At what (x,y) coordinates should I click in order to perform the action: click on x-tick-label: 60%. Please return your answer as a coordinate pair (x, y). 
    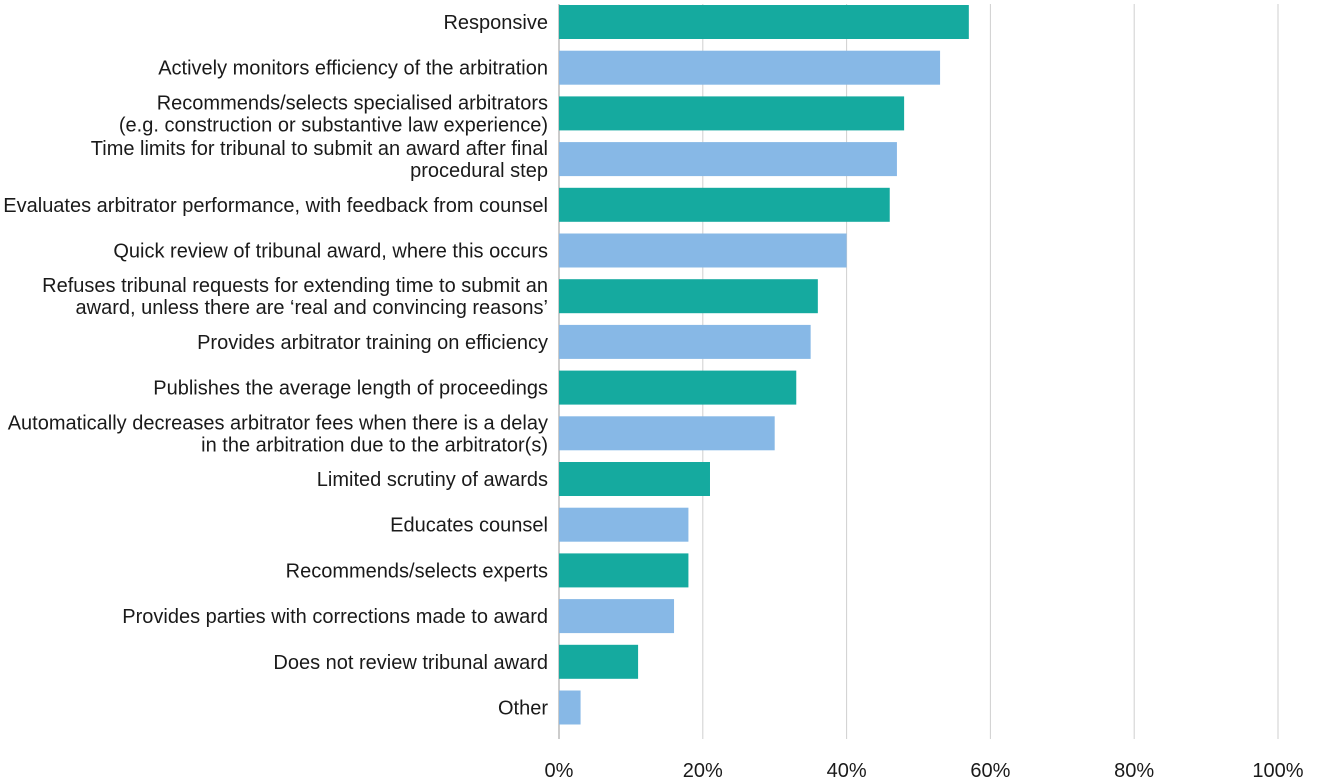
    Looking at the image, I should click on (990, 771).